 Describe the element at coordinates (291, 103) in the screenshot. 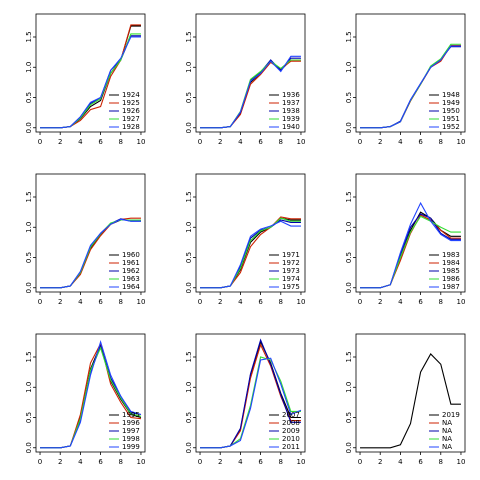

I see `legend-label: 1937` at that location.